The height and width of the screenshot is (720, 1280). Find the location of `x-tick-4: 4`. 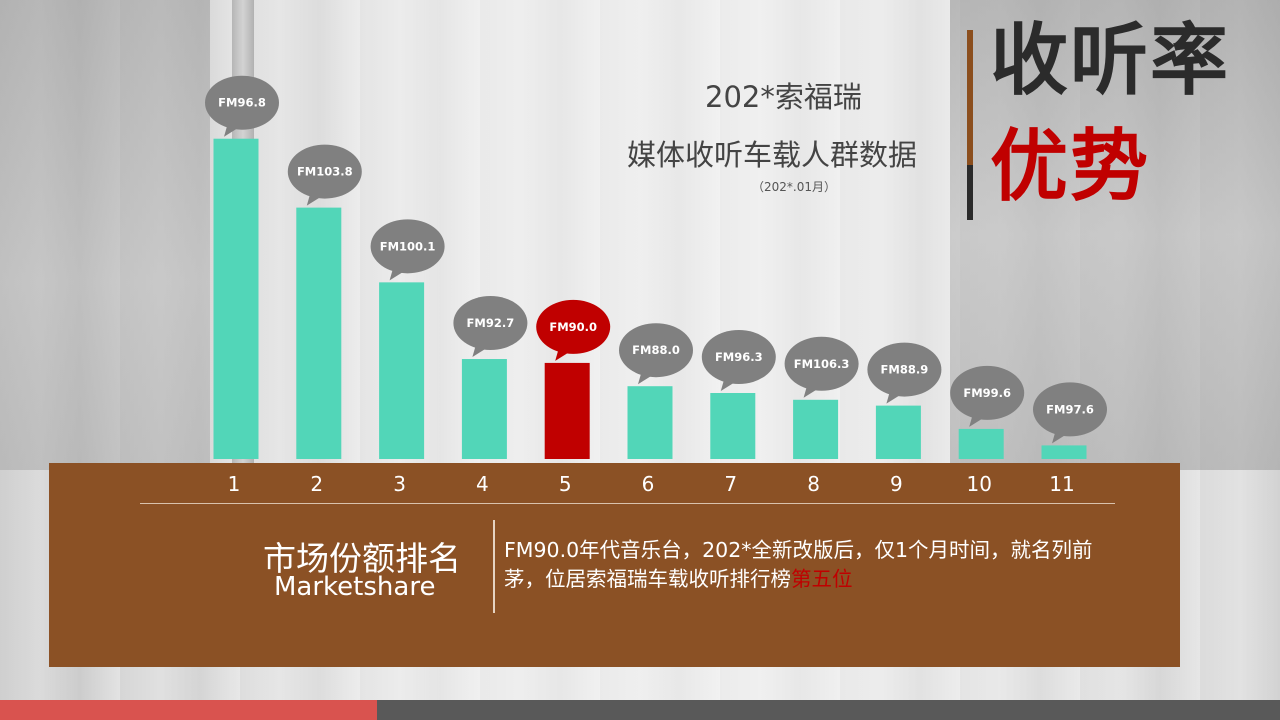

x-tick-4: 4 is located at coordinates (482, 484).